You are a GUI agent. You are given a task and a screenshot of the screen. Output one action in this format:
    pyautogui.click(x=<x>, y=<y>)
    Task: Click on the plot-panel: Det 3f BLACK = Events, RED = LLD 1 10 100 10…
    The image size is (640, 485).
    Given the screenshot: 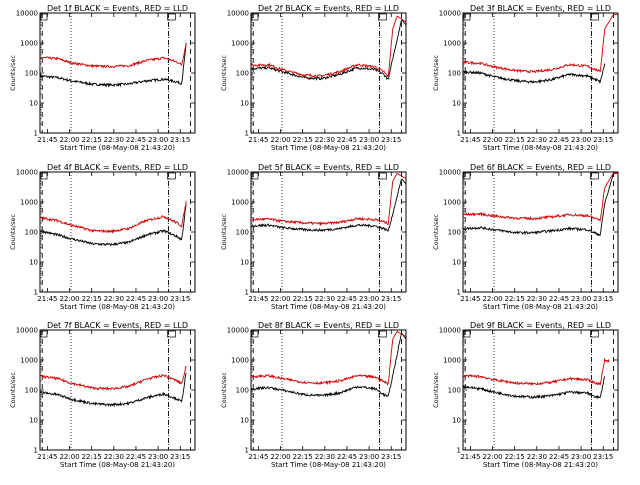 What is the action you would take?
    pyautogui.click(x=525, y=78)
    